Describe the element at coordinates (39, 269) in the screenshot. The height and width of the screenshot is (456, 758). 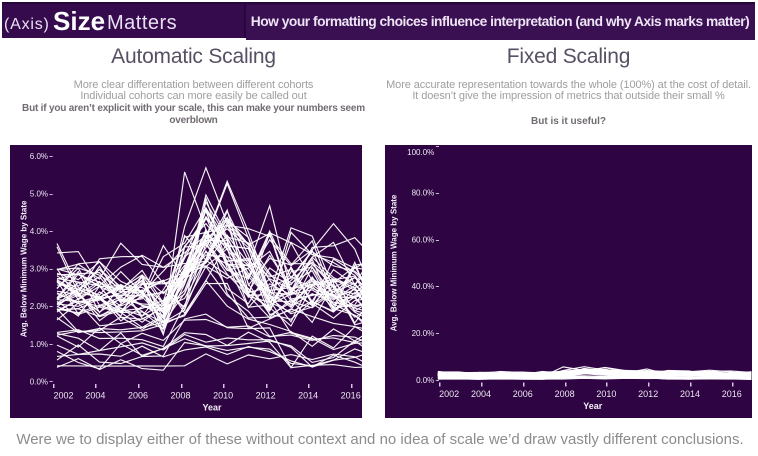
I see `svg-text: 3.0%` at that location.